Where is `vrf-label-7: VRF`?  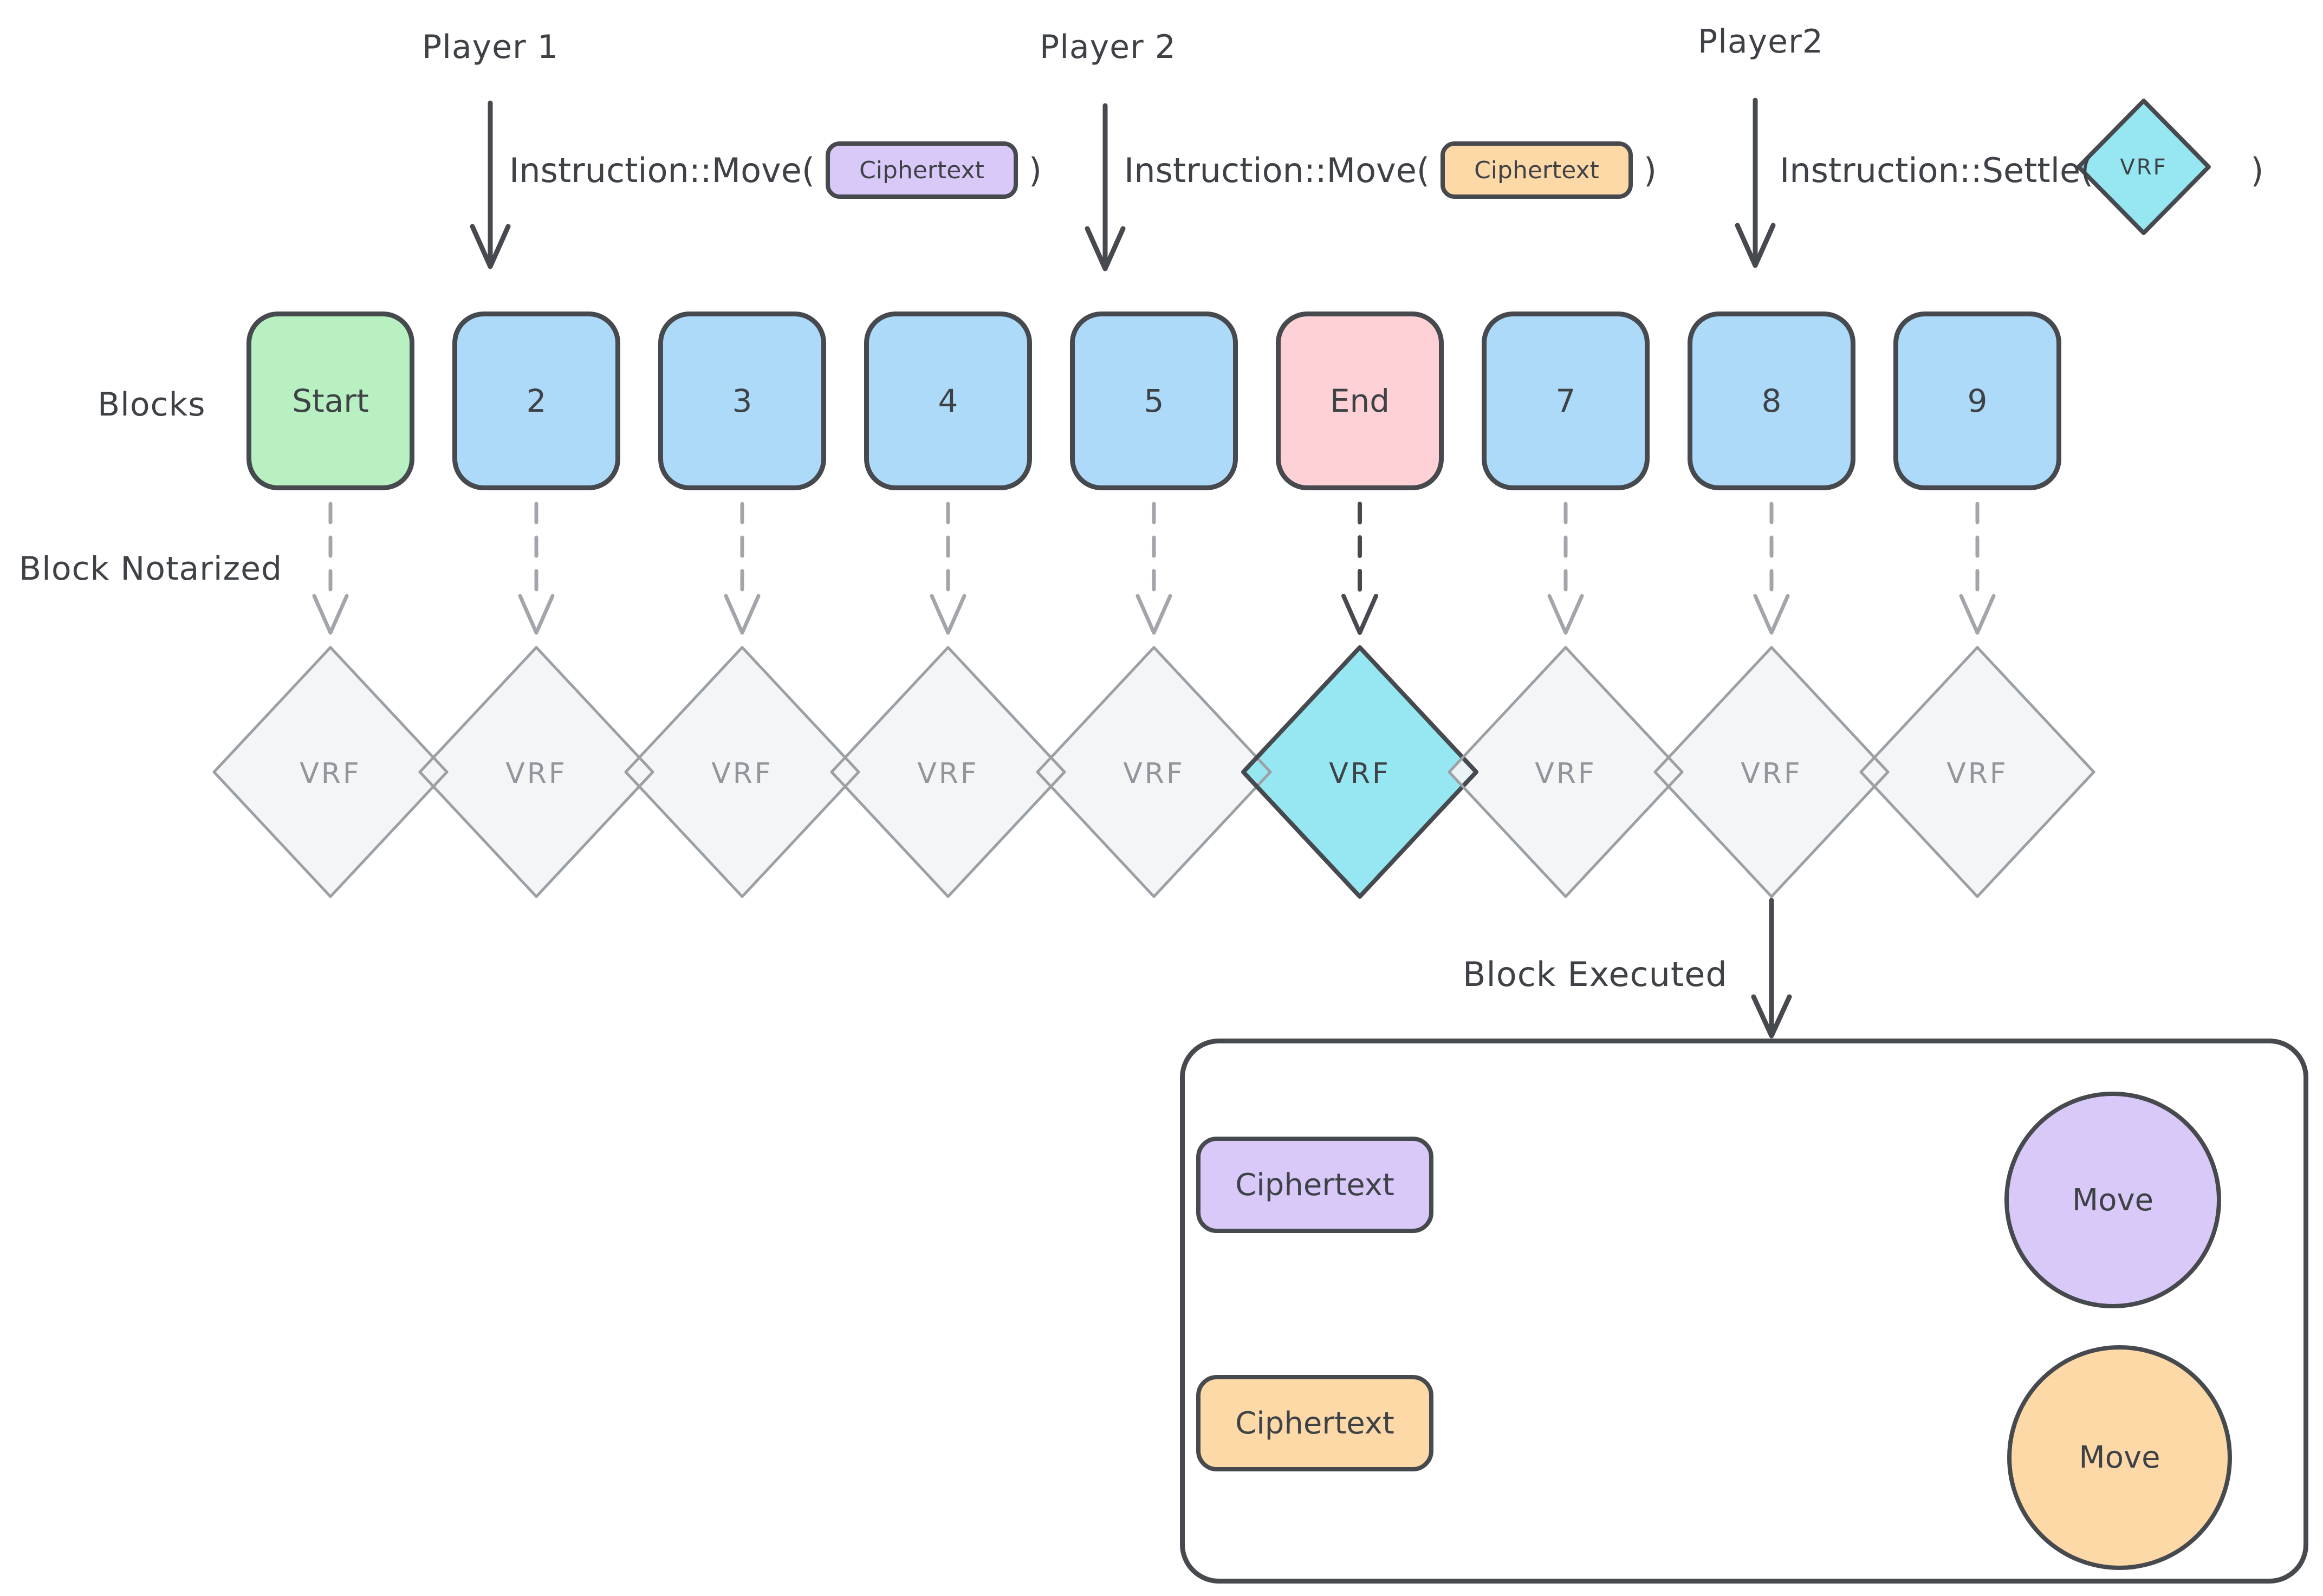
vrf-label-7: VRF is located at coordinates (1566, 774).